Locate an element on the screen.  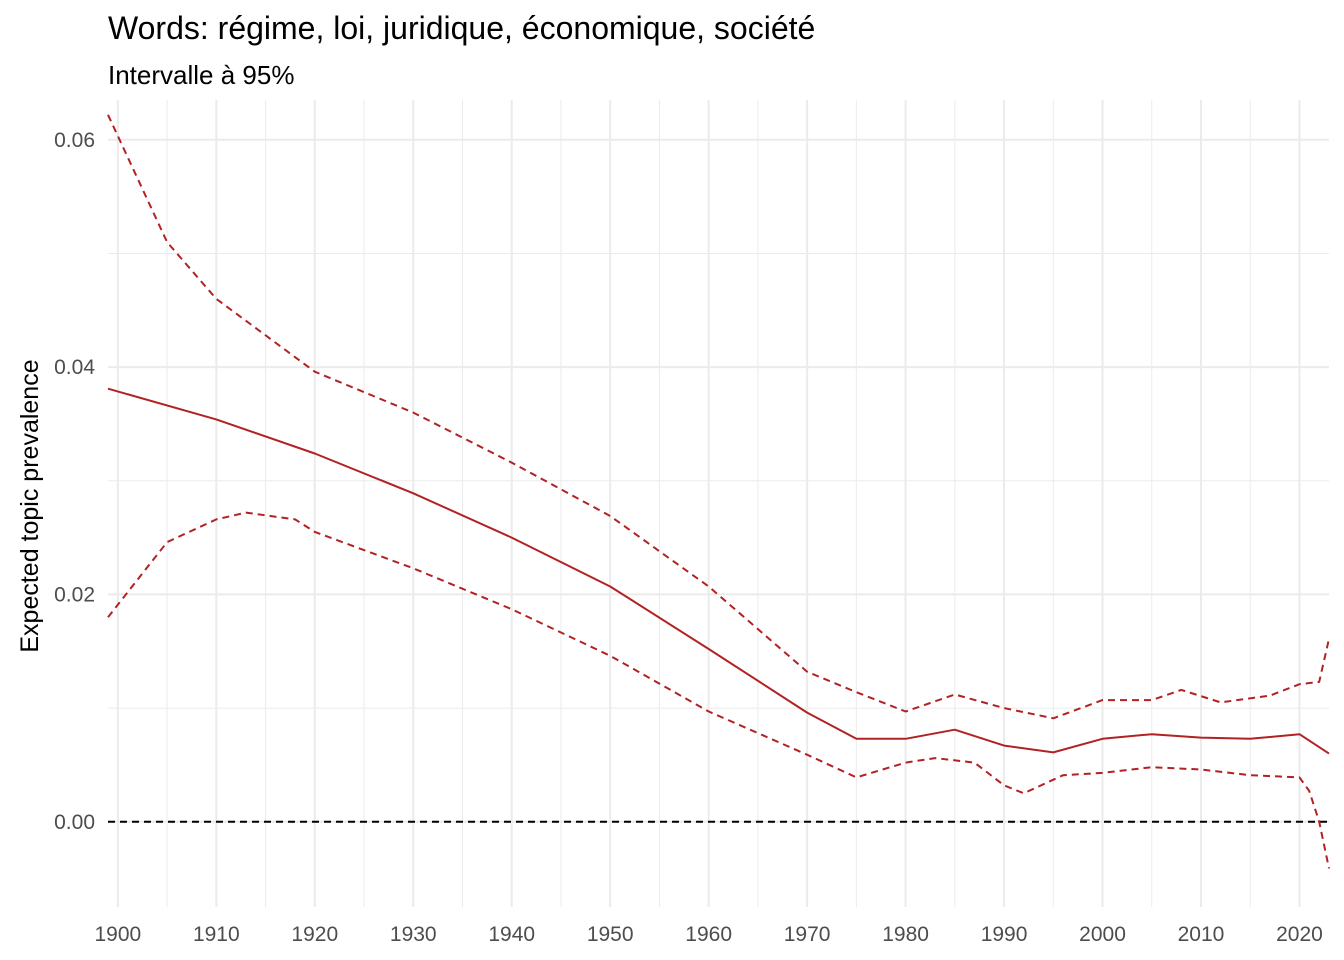
x-tick-label: 2000 is located at coordinates (1102, 934).